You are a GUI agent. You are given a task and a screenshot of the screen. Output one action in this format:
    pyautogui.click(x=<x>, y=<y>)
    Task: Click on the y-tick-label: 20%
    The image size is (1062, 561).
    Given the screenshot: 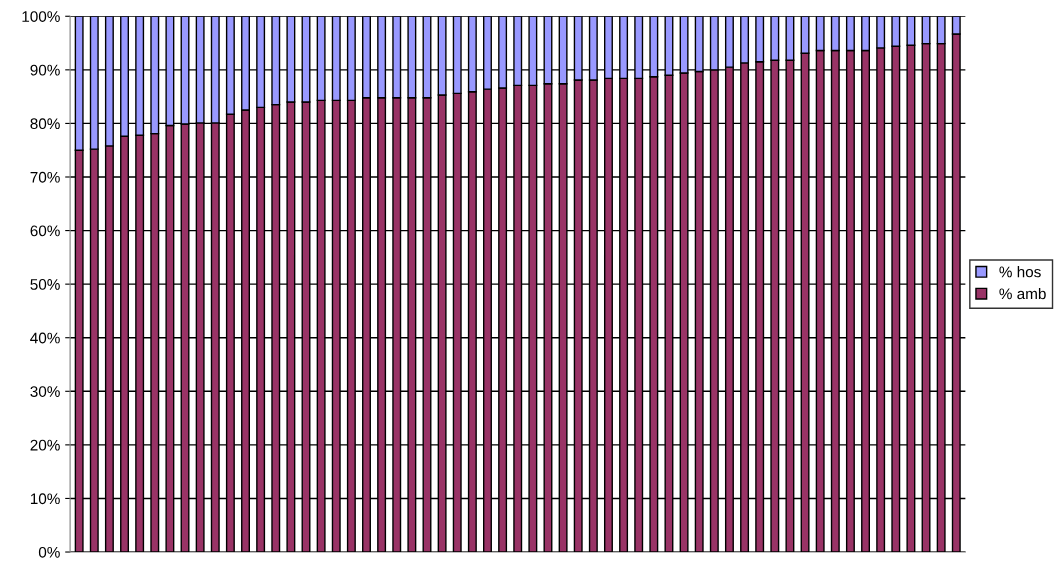 What is the action you would take?
    pyautogui.click(x=45, y=445)
    